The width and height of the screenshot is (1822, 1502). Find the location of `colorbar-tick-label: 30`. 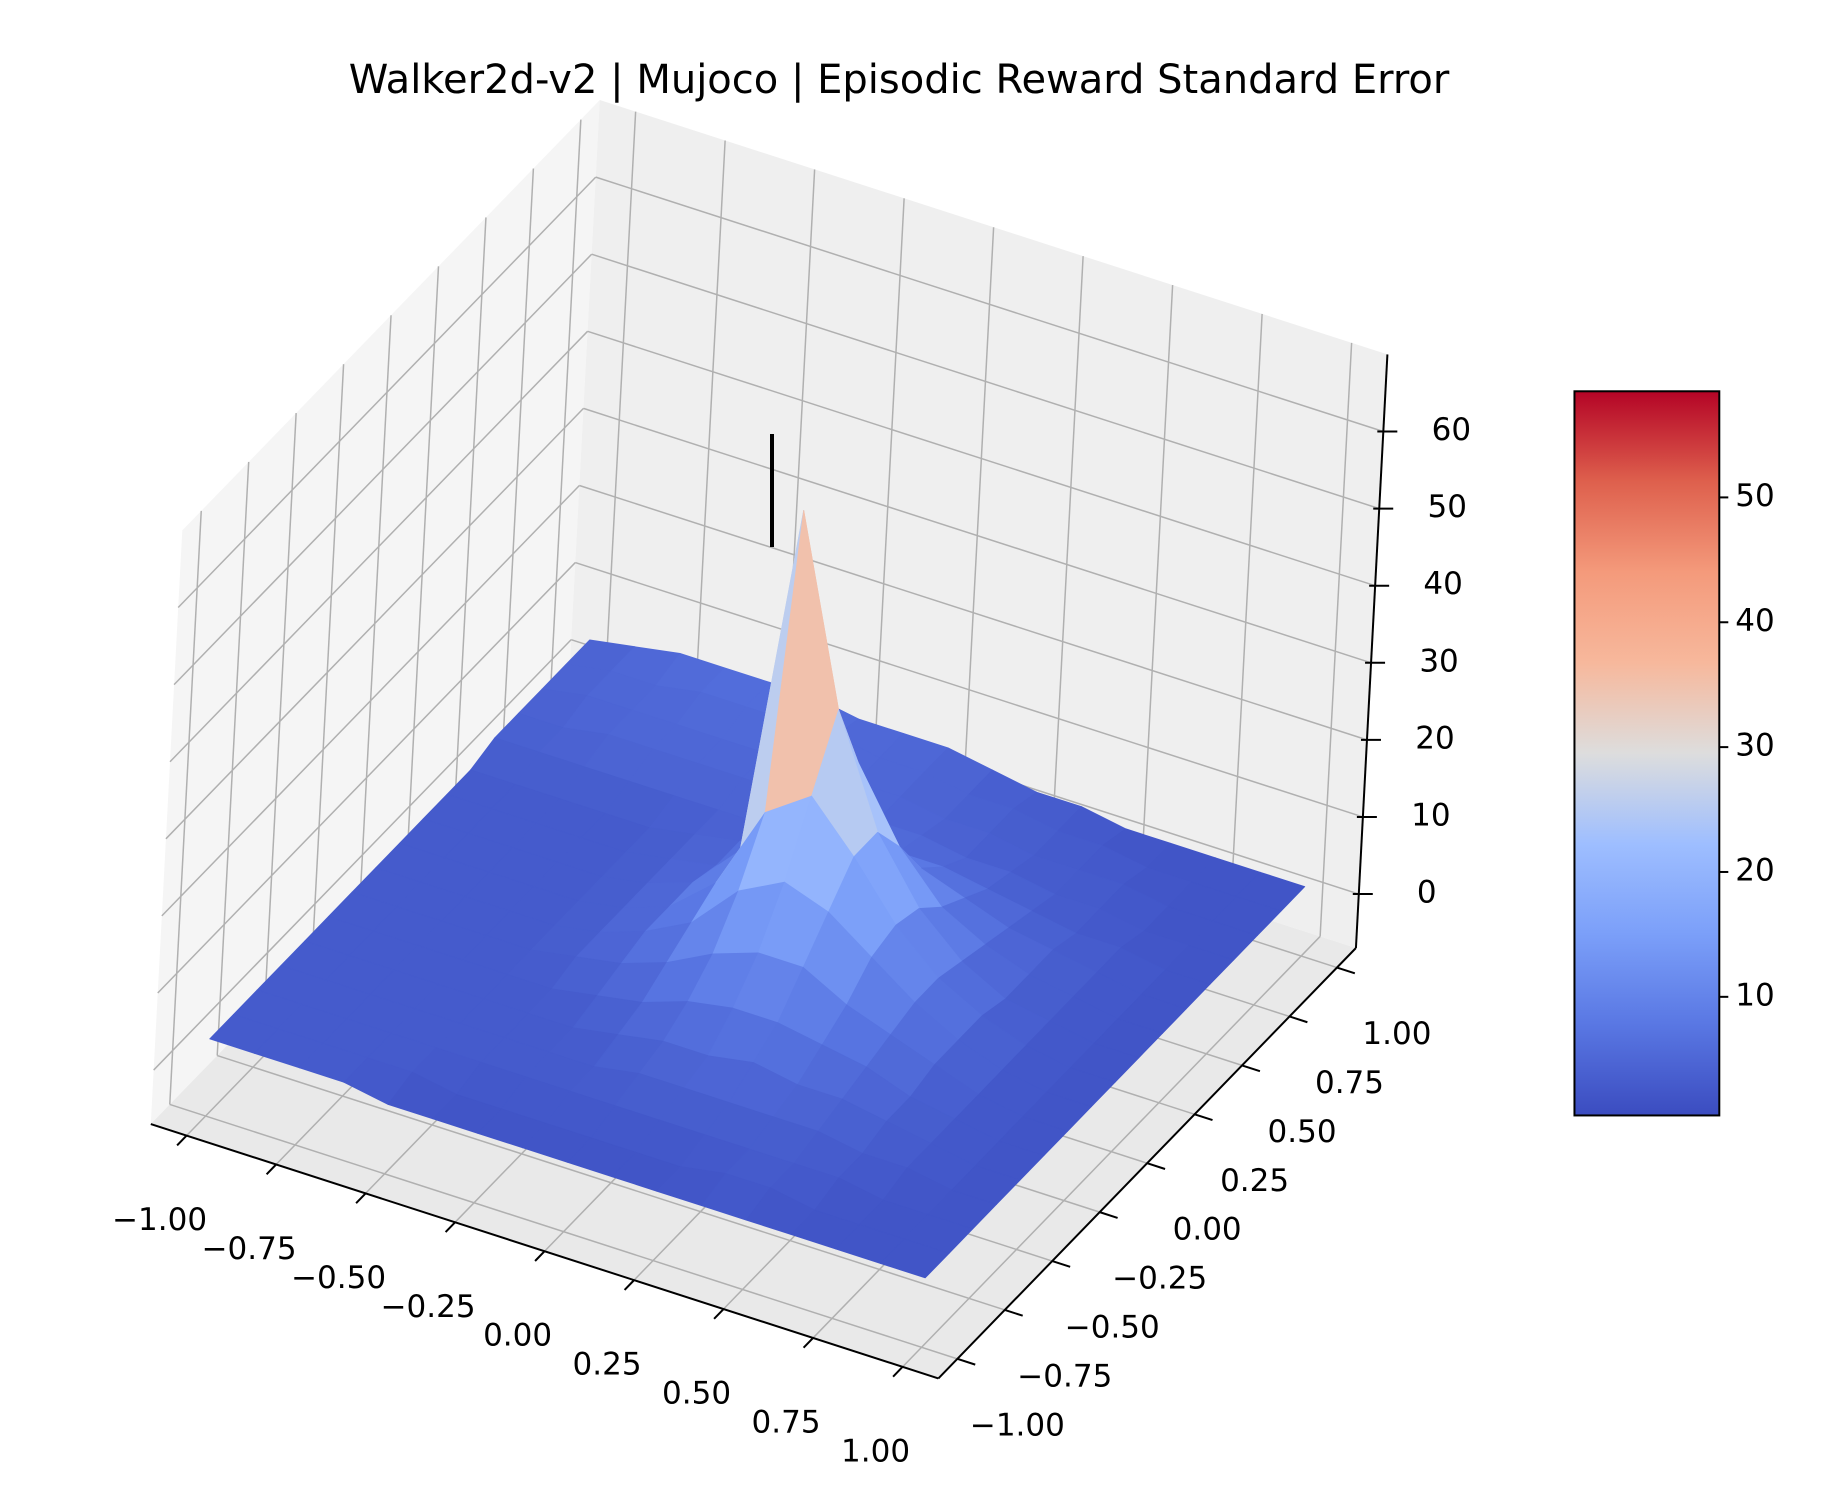

colorbar-tick-label: 30 is located at coordinates (1754, 746).